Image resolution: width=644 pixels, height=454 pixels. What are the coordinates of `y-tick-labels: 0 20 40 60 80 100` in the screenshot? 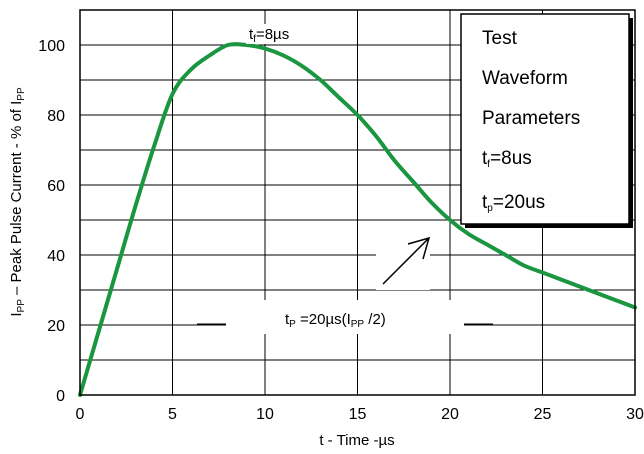 It's located at (51, 221).